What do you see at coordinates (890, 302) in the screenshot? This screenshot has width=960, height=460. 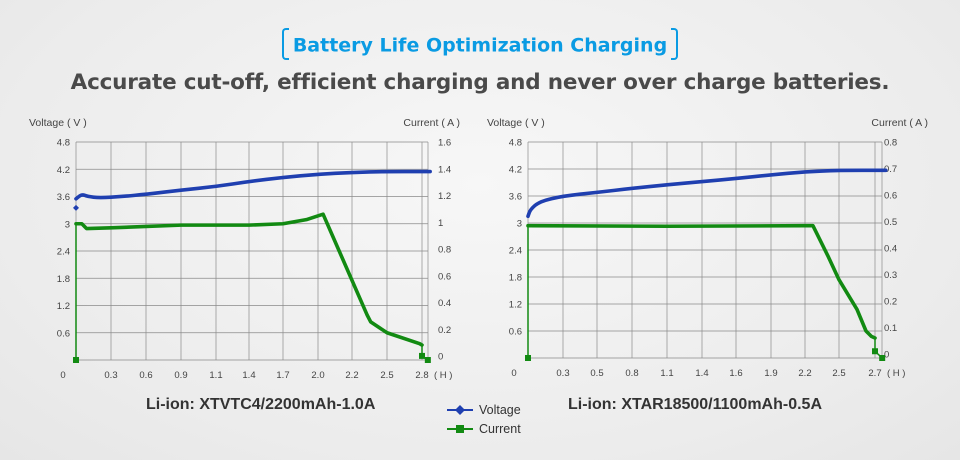 I see `chart-2-y-right-tick-label: 0.2` at bounding box center [890, 302].